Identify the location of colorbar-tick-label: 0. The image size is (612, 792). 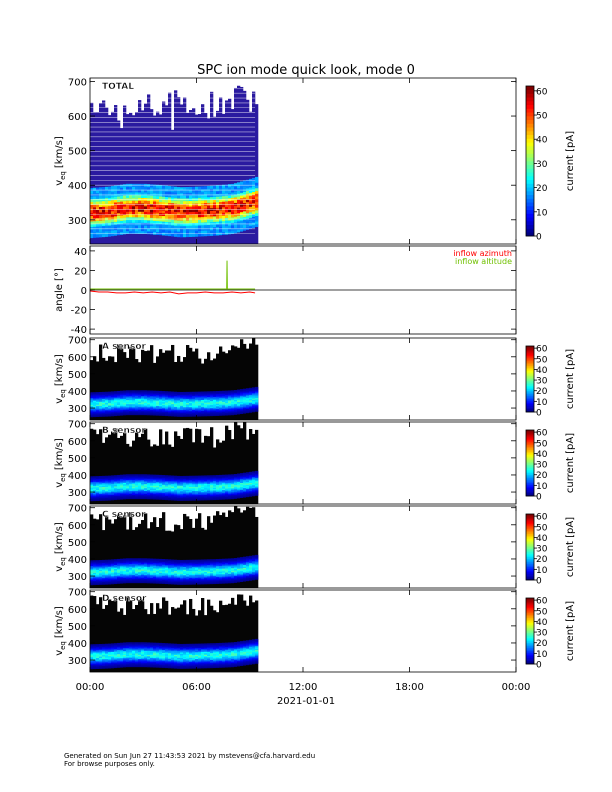
(539, 582).